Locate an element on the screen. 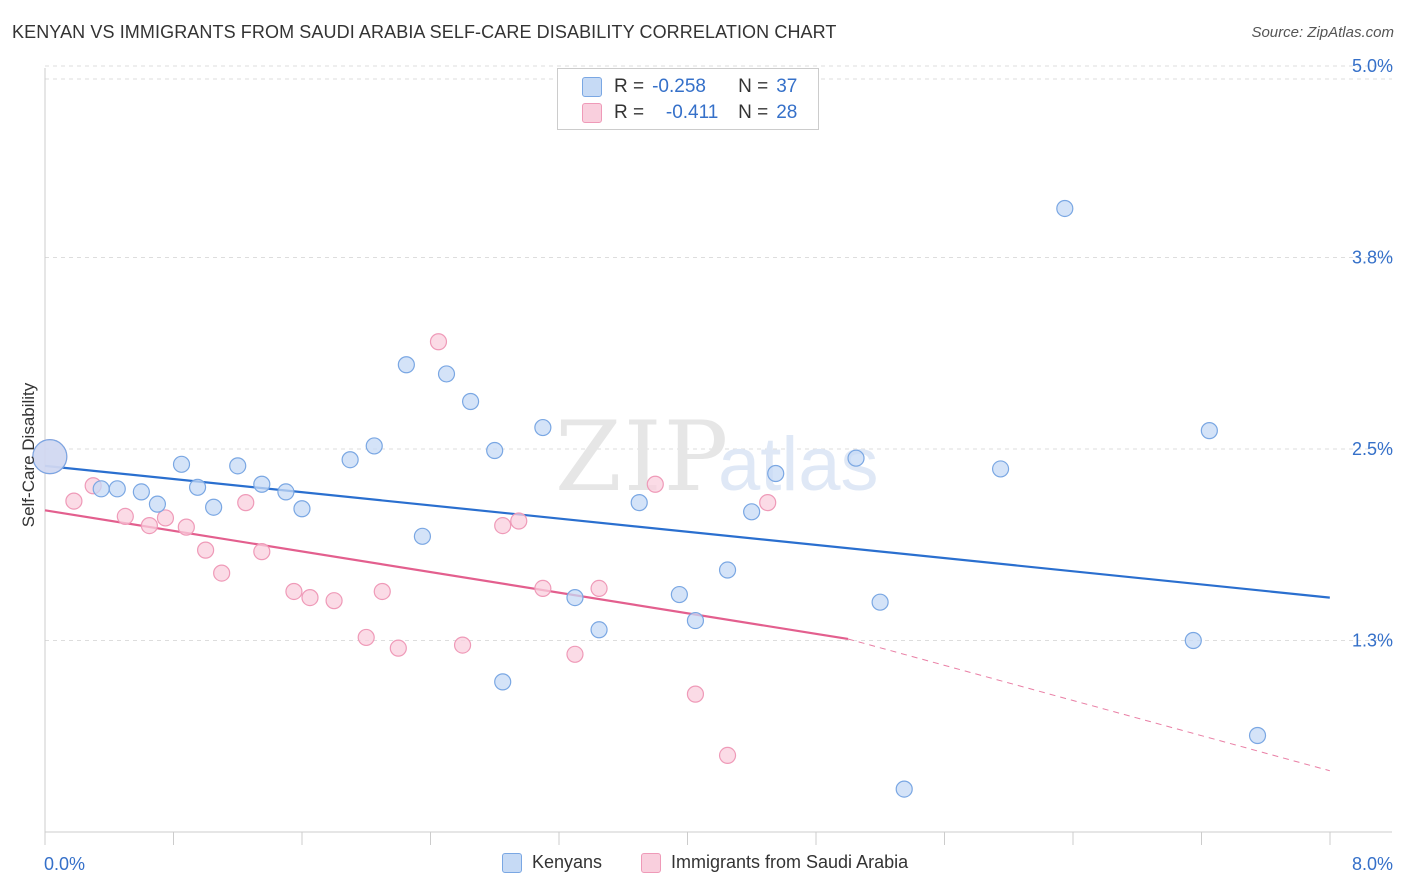 The width and height of the screenshot is (1406, 892). watermark: ZIP atlas is located at coordinates (717, 457).